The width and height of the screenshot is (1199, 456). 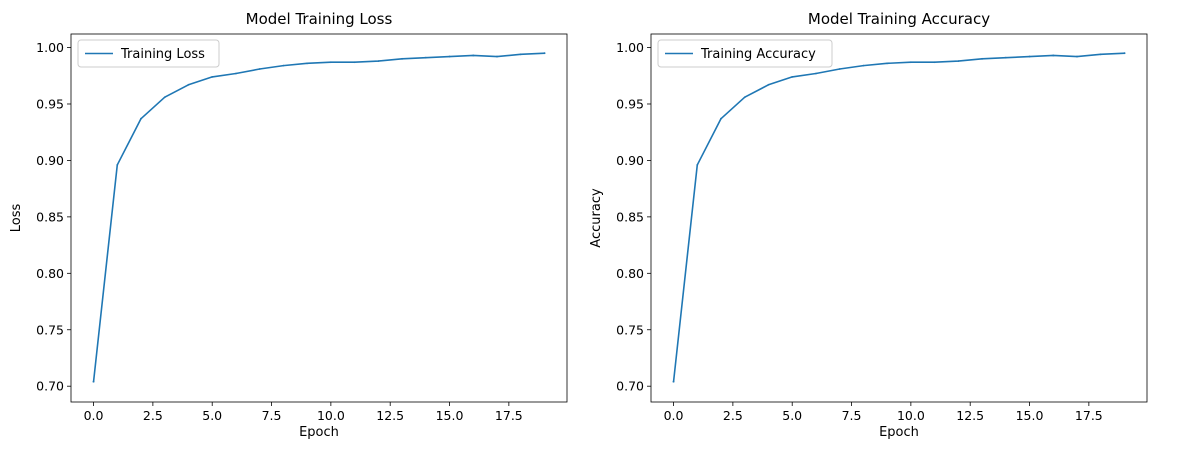 I want to click on y-axis-label: Loss, so click(x=16, y=218).